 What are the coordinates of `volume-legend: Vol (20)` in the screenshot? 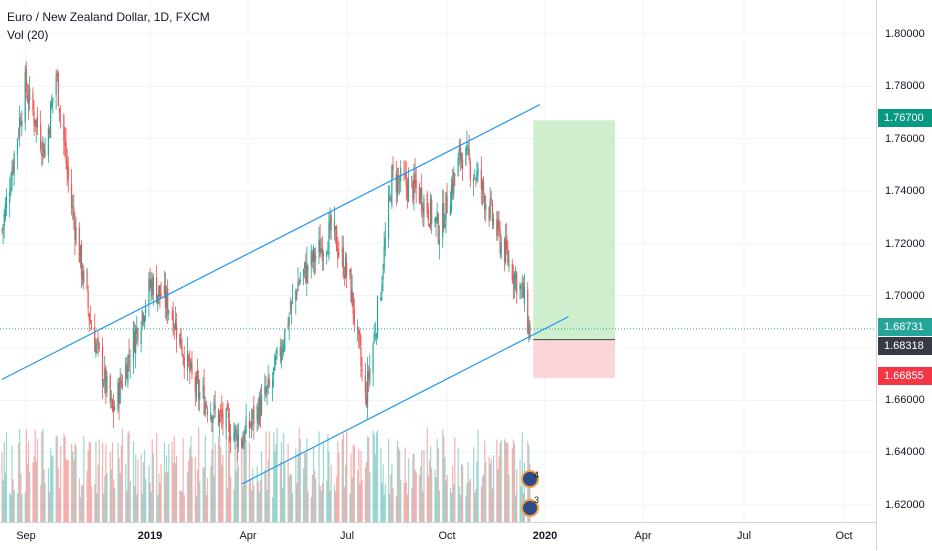 It's located at (28, 35).